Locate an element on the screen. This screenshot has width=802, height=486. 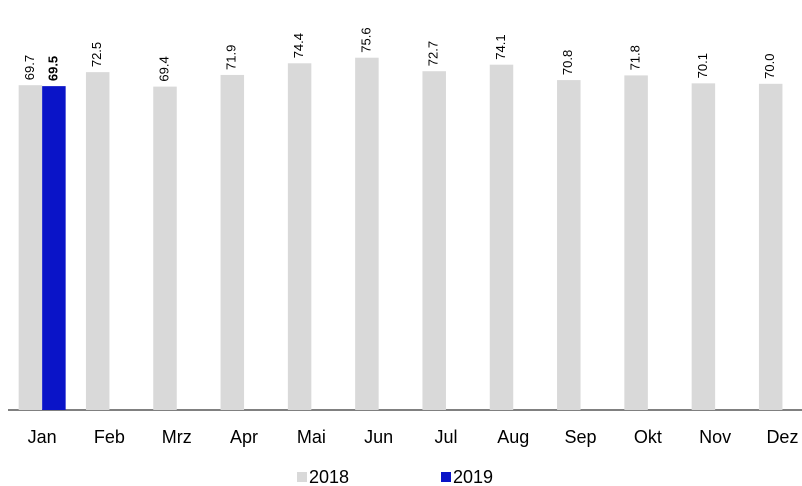
data-label: 74.1 is located at coordinates (500, 46).